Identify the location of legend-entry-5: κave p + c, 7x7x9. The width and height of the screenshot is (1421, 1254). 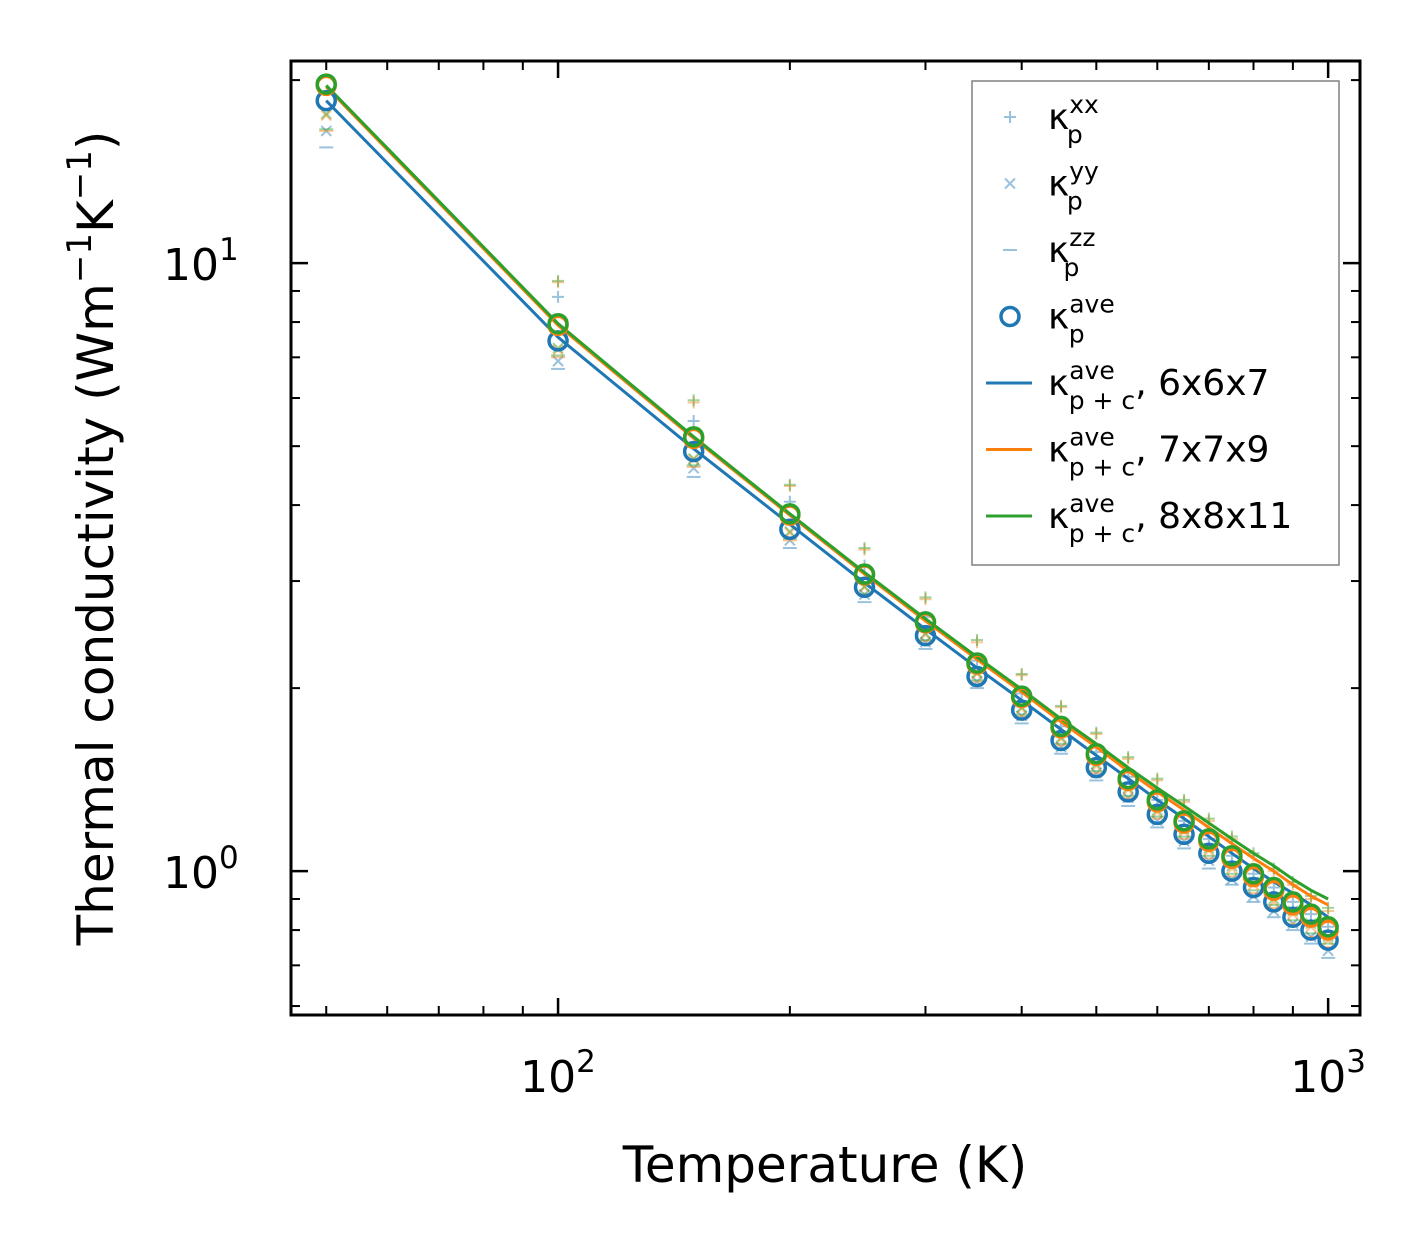
(1158, 452).